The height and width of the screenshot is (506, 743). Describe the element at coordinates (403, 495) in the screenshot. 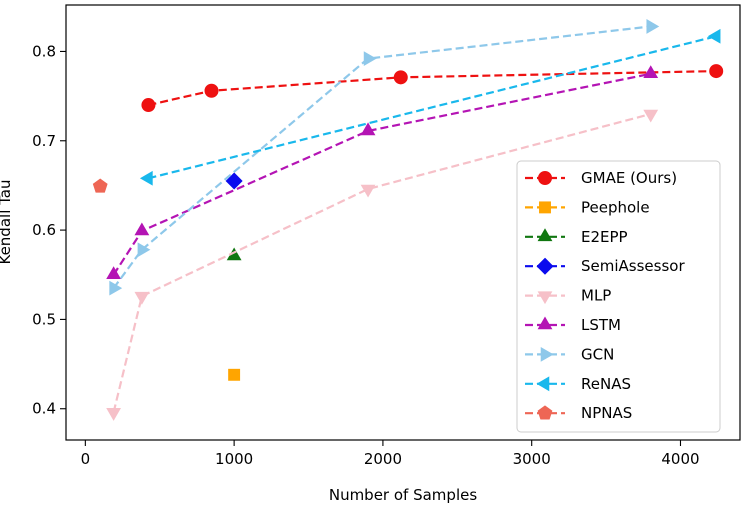

I see `x-axis-label: Number of Samples` at that location.